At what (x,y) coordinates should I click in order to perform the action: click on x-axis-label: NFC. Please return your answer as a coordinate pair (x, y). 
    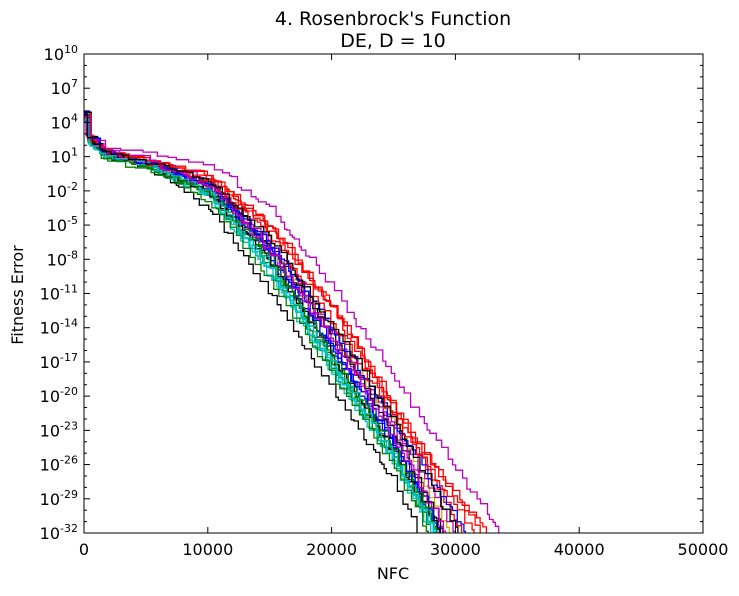
    Looking at the image, I should click on (393, 573).